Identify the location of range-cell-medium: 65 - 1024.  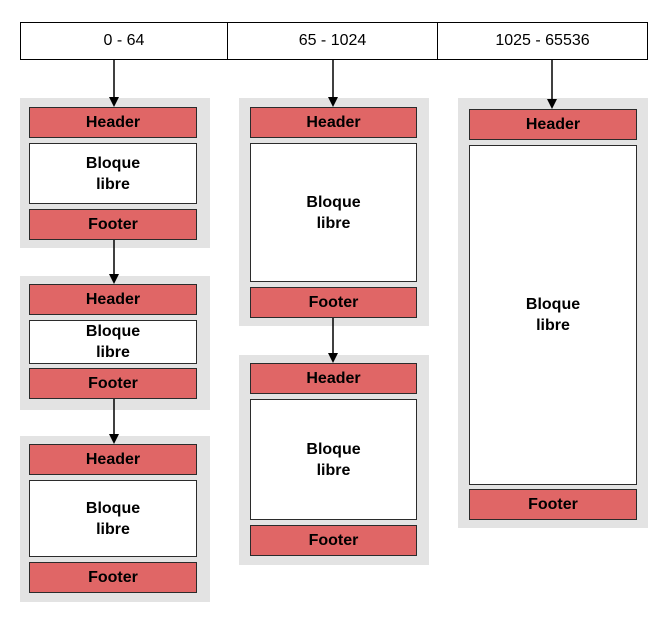
(333, 41).